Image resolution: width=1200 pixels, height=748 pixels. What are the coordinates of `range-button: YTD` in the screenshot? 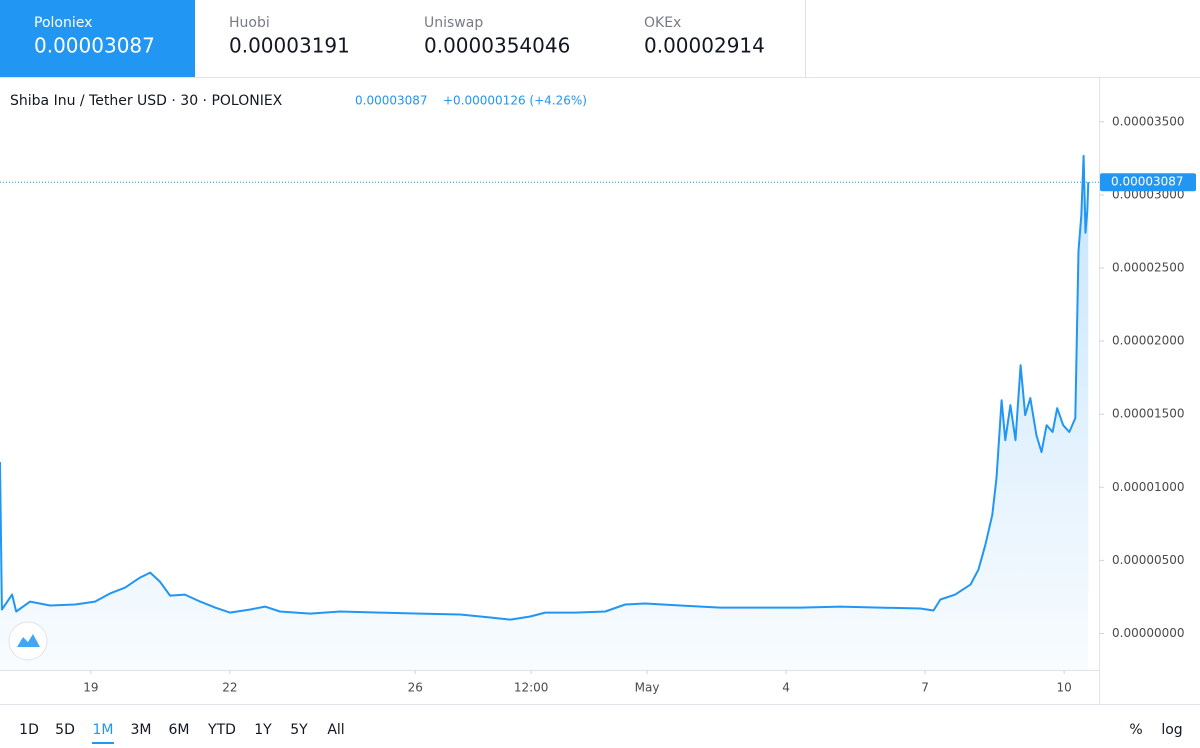 It's located at (221, 730).